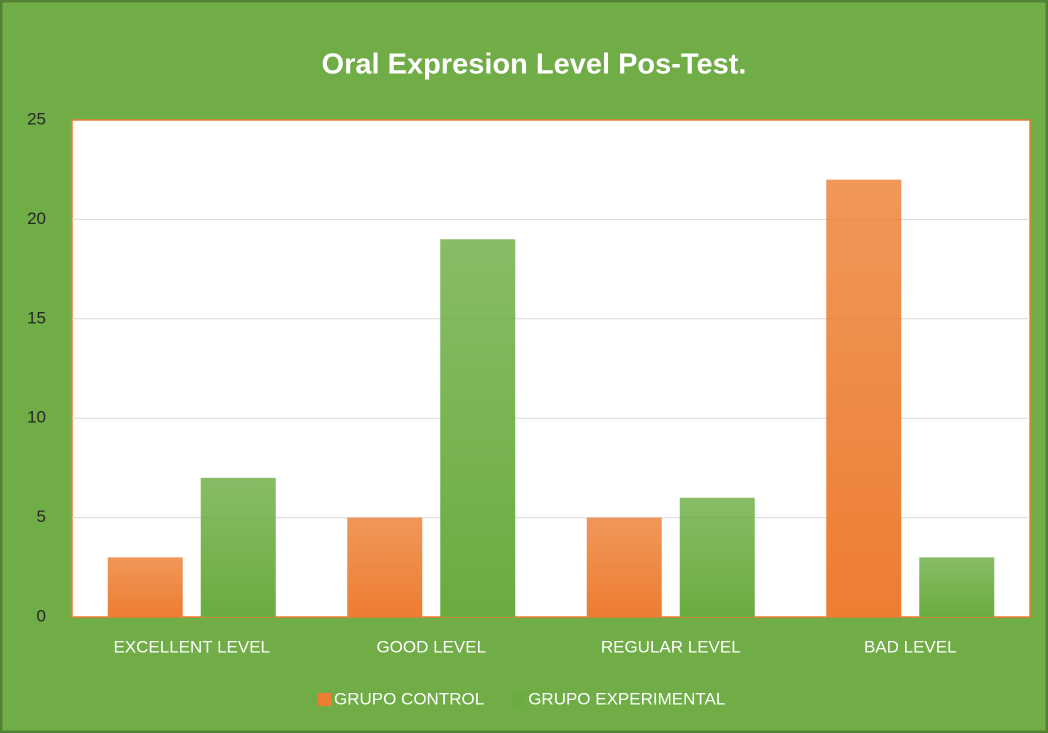 Image resolution: width=1048 pixels, height=733 pixels. I want to click on y-tick-label: 10, so click(36, 417).